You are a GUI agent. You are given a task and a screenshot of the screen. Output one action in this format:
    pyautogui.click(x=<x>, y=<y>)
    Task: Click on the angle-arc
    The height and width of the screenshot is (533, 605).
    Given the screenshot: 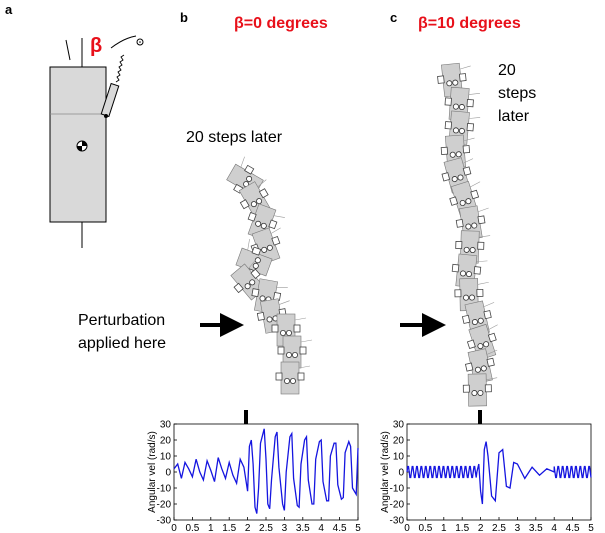 What is the action you would take?
    pyautogui.click(x=123, y=42)
    